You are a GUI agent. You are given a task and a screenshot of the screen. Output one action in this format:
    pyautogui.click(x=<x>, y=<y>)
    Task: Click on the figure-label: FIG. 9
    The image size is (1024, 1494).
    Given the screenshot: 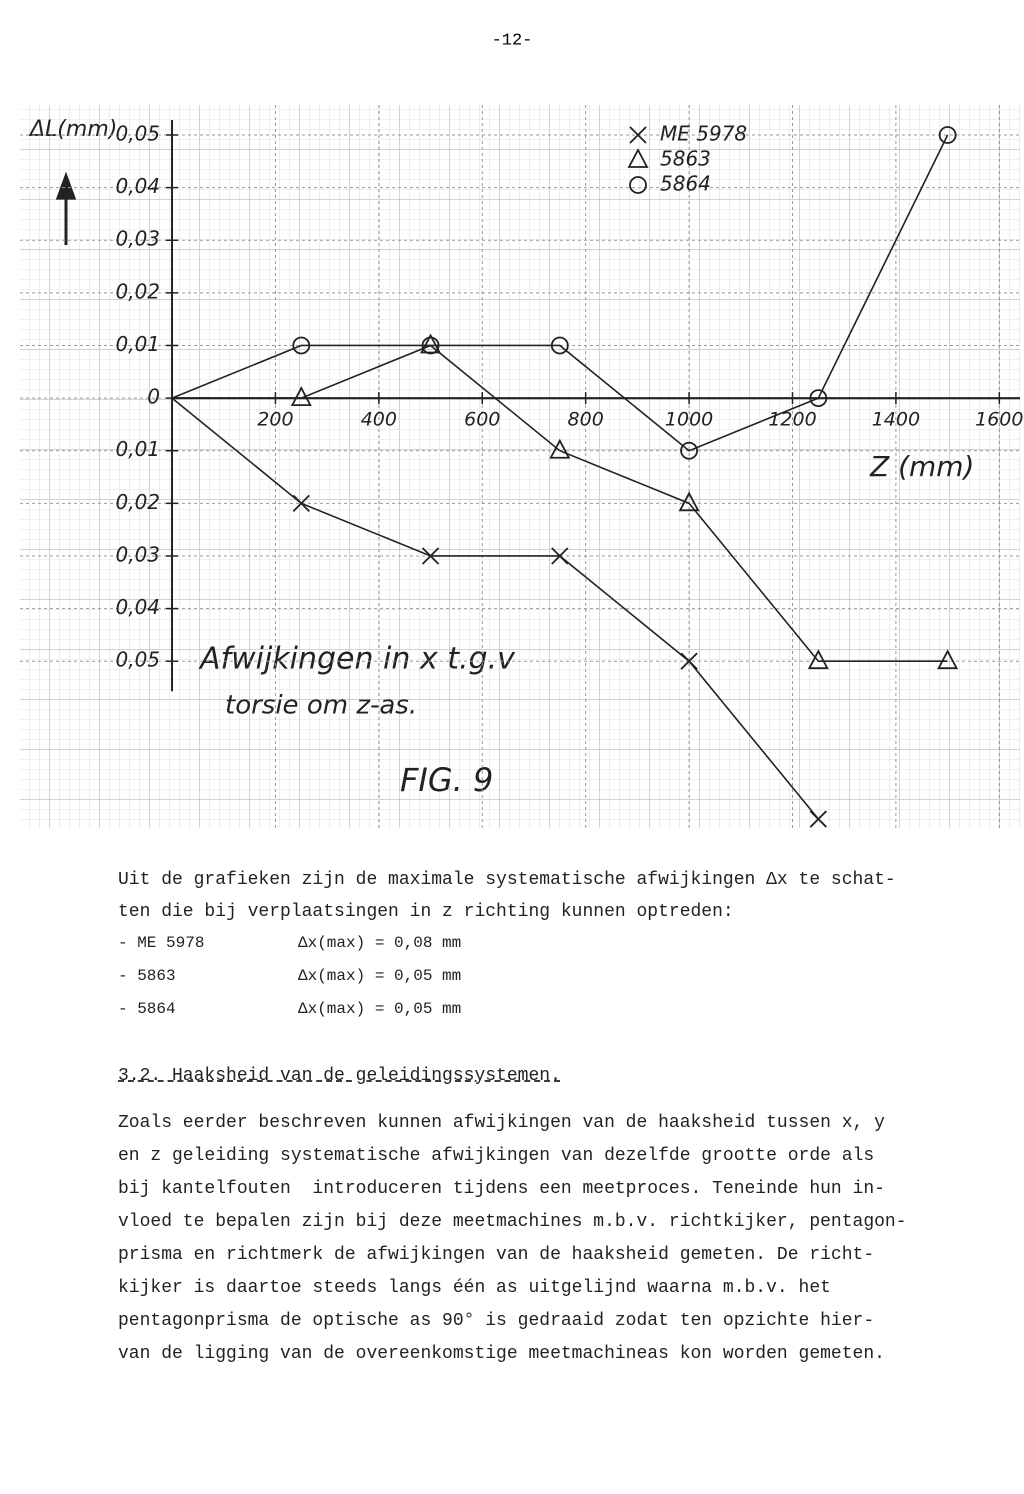 What is the action you would take?
    pyautogui.click(x=446, y=780)
    